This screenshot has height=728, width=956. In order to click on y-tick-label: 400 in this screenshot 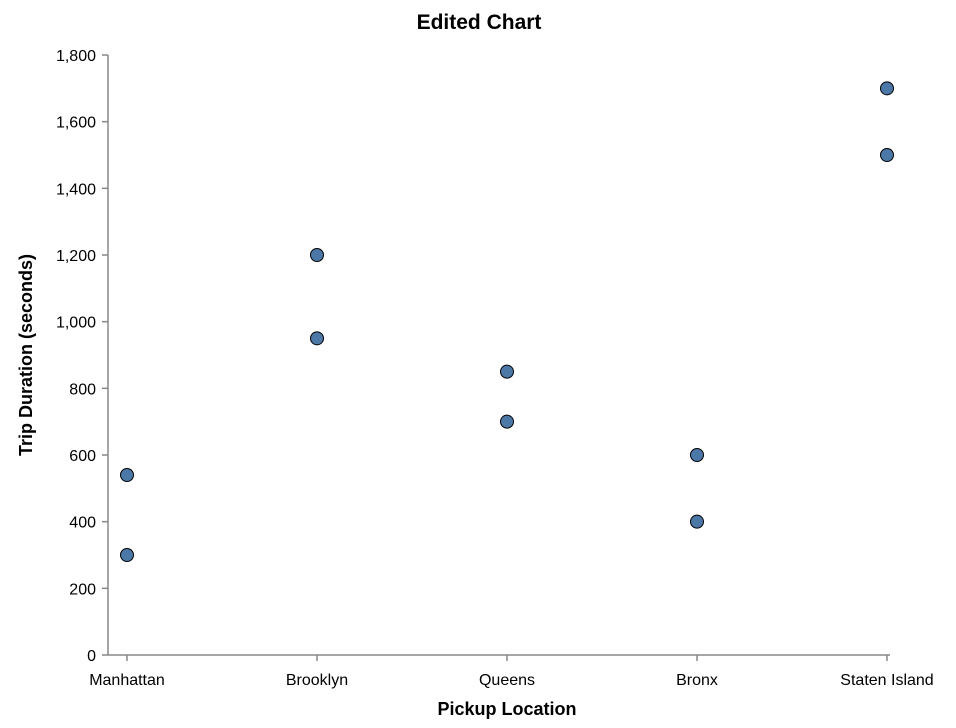, I will do `click(82, 523)`.